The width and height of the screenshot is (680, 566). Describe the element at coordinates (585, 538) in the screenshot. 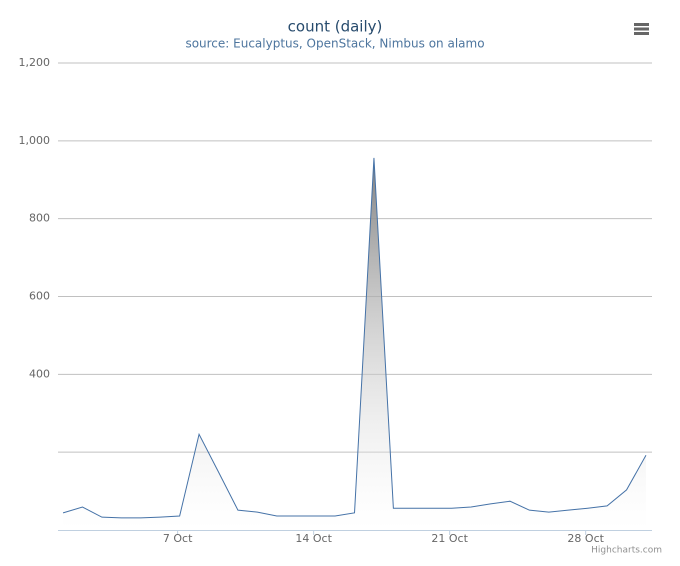

I see `x-tick-label: 28 Oct` at that location.